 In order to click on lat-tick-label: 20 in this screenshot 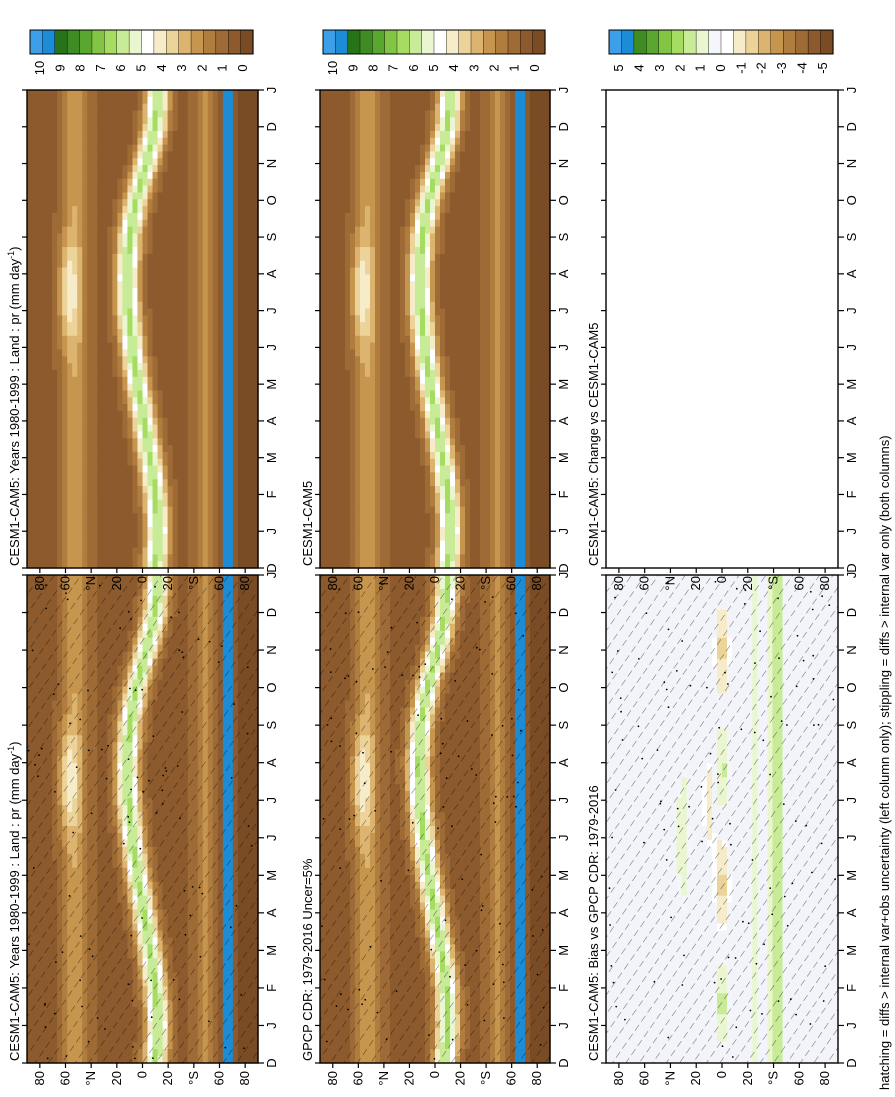, I will do `click(167, 1078)`.